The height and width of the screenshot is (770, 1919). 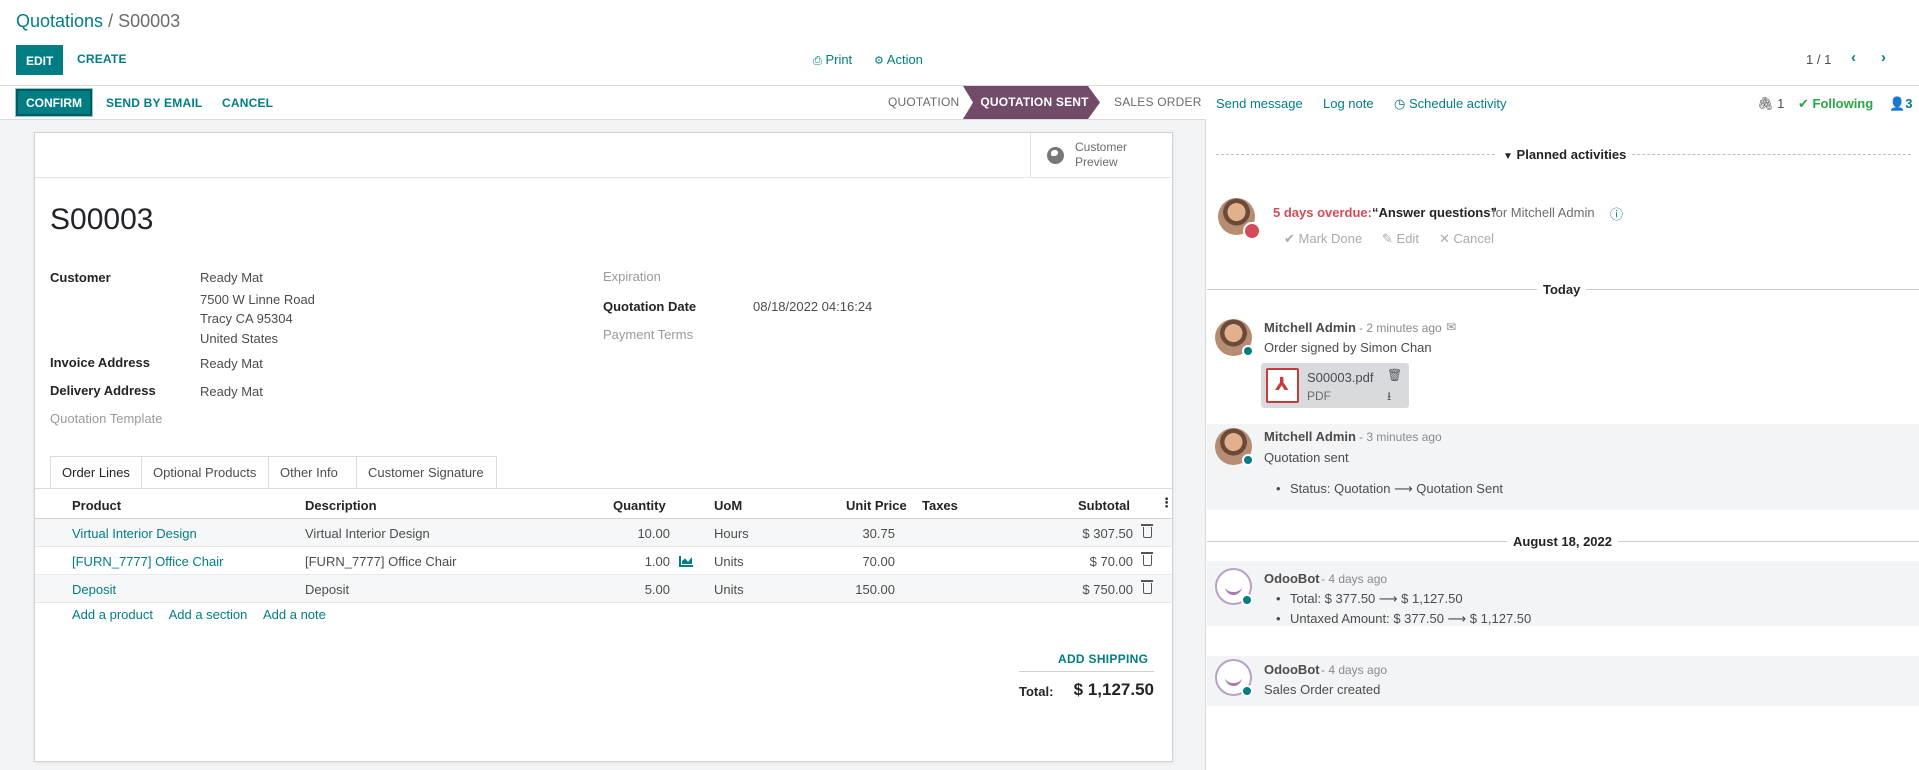 I want to click on stage-sales-order: SALES ORDER, so click(x=1158, y=102).